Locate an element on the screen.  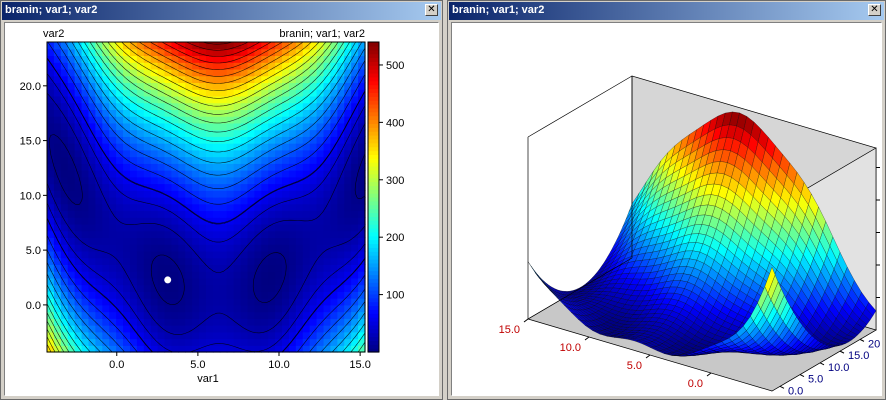
x-tick-label: 15.0 is located at coordinates (509, 330).